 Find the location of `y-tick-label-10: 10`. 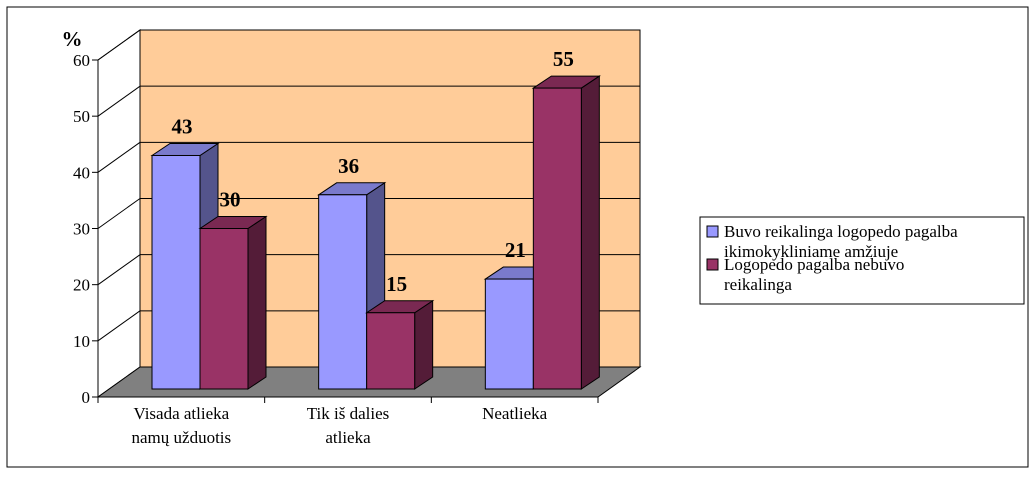

y-tick-label-10: 10 is located at coordinates (81, 341).